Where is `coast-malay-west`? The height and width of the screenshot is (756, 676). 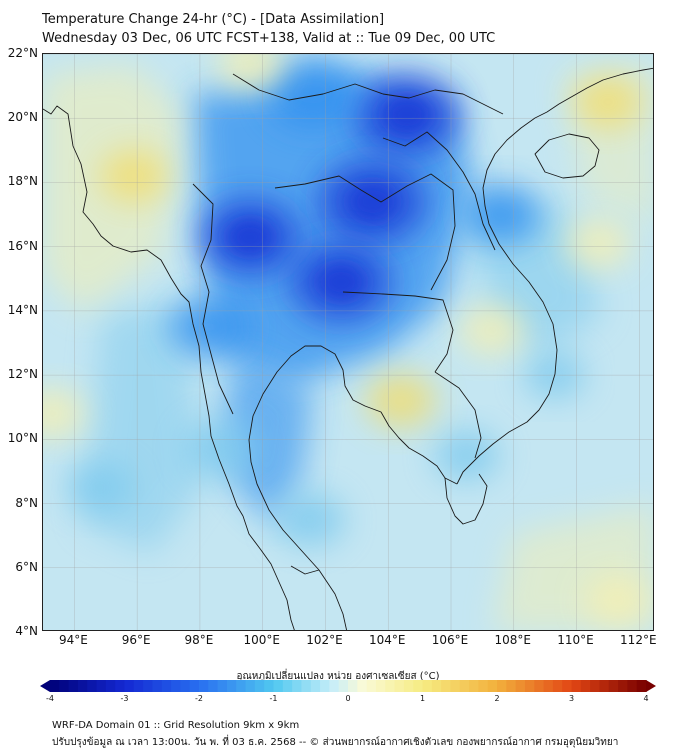 coast-malay-west is located at coordinates (268, 572).